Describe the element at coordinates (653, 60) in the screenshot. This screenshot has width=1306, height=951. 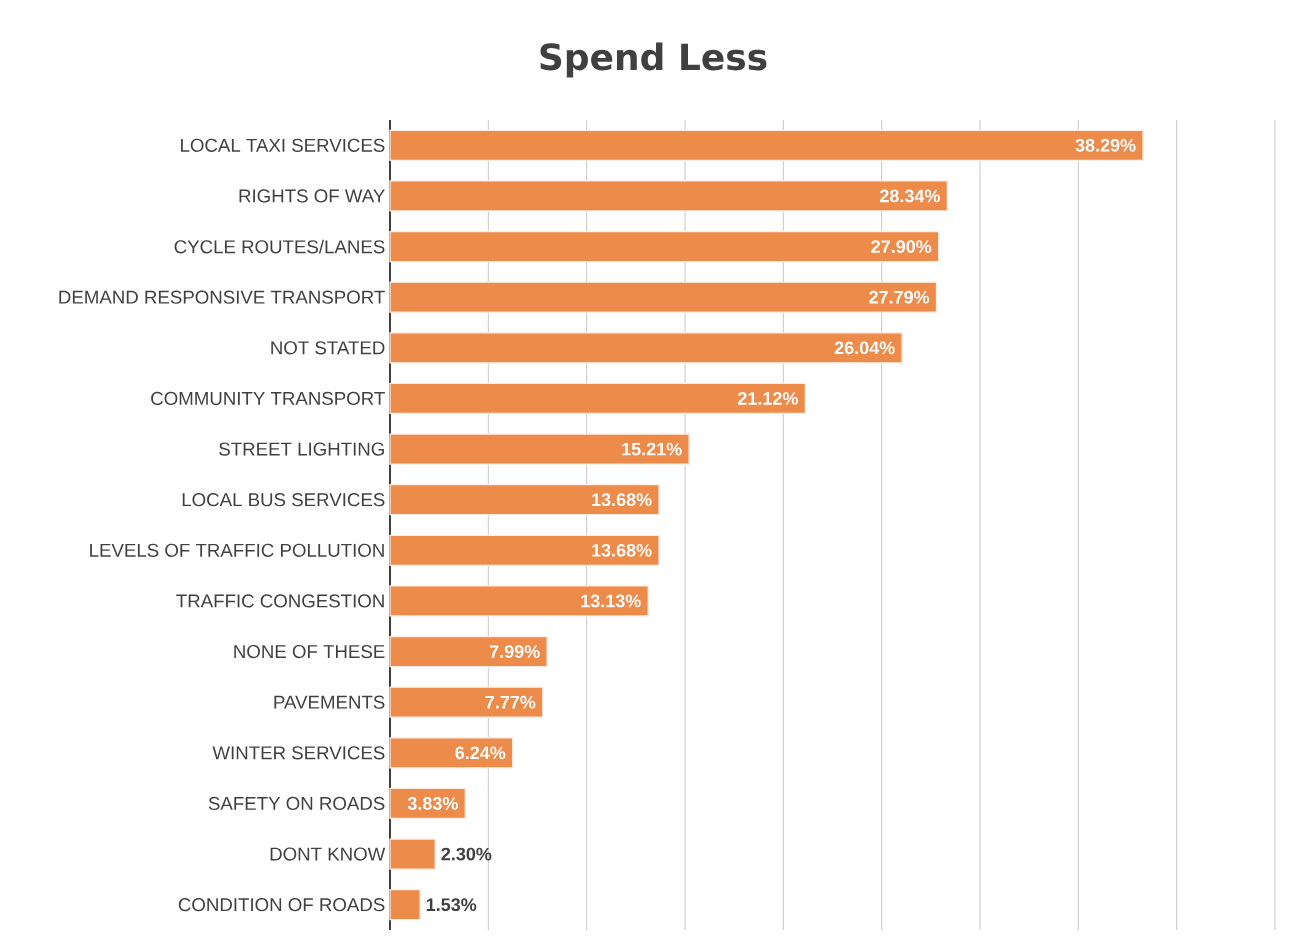
I see `chart-title: Spend Less` at that location.